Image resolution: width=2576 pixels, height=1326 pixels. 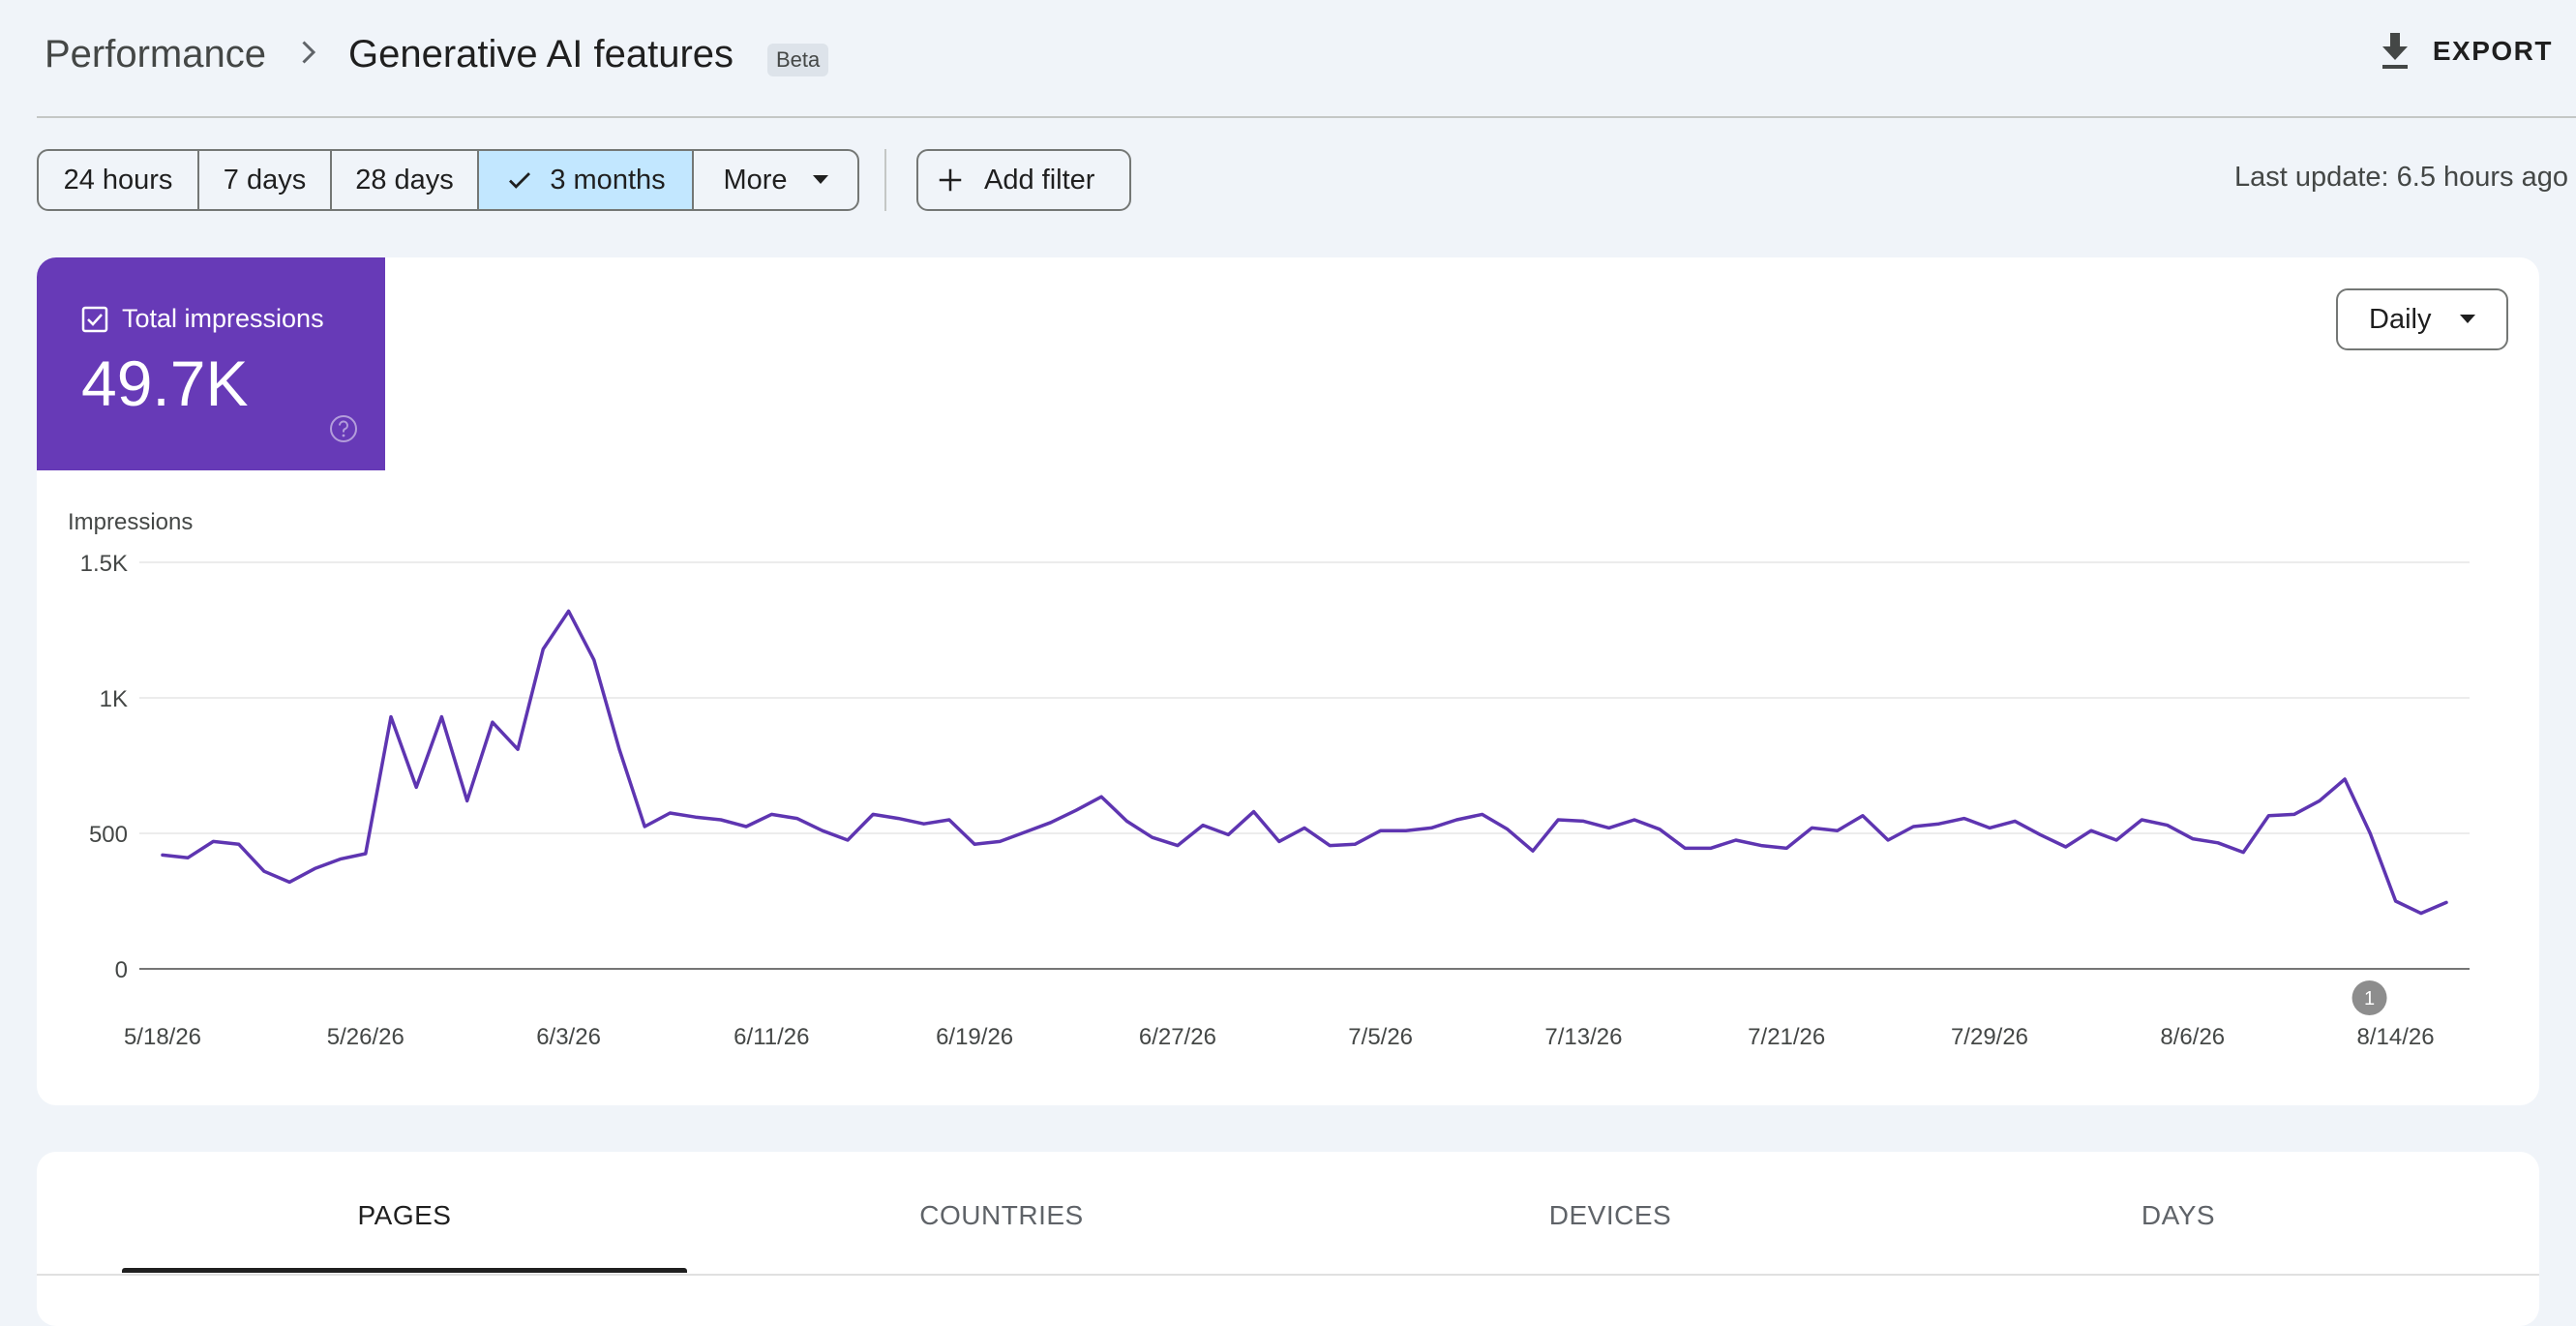 I want to click on range-label: 24 hours, so click(x=118, y=180).